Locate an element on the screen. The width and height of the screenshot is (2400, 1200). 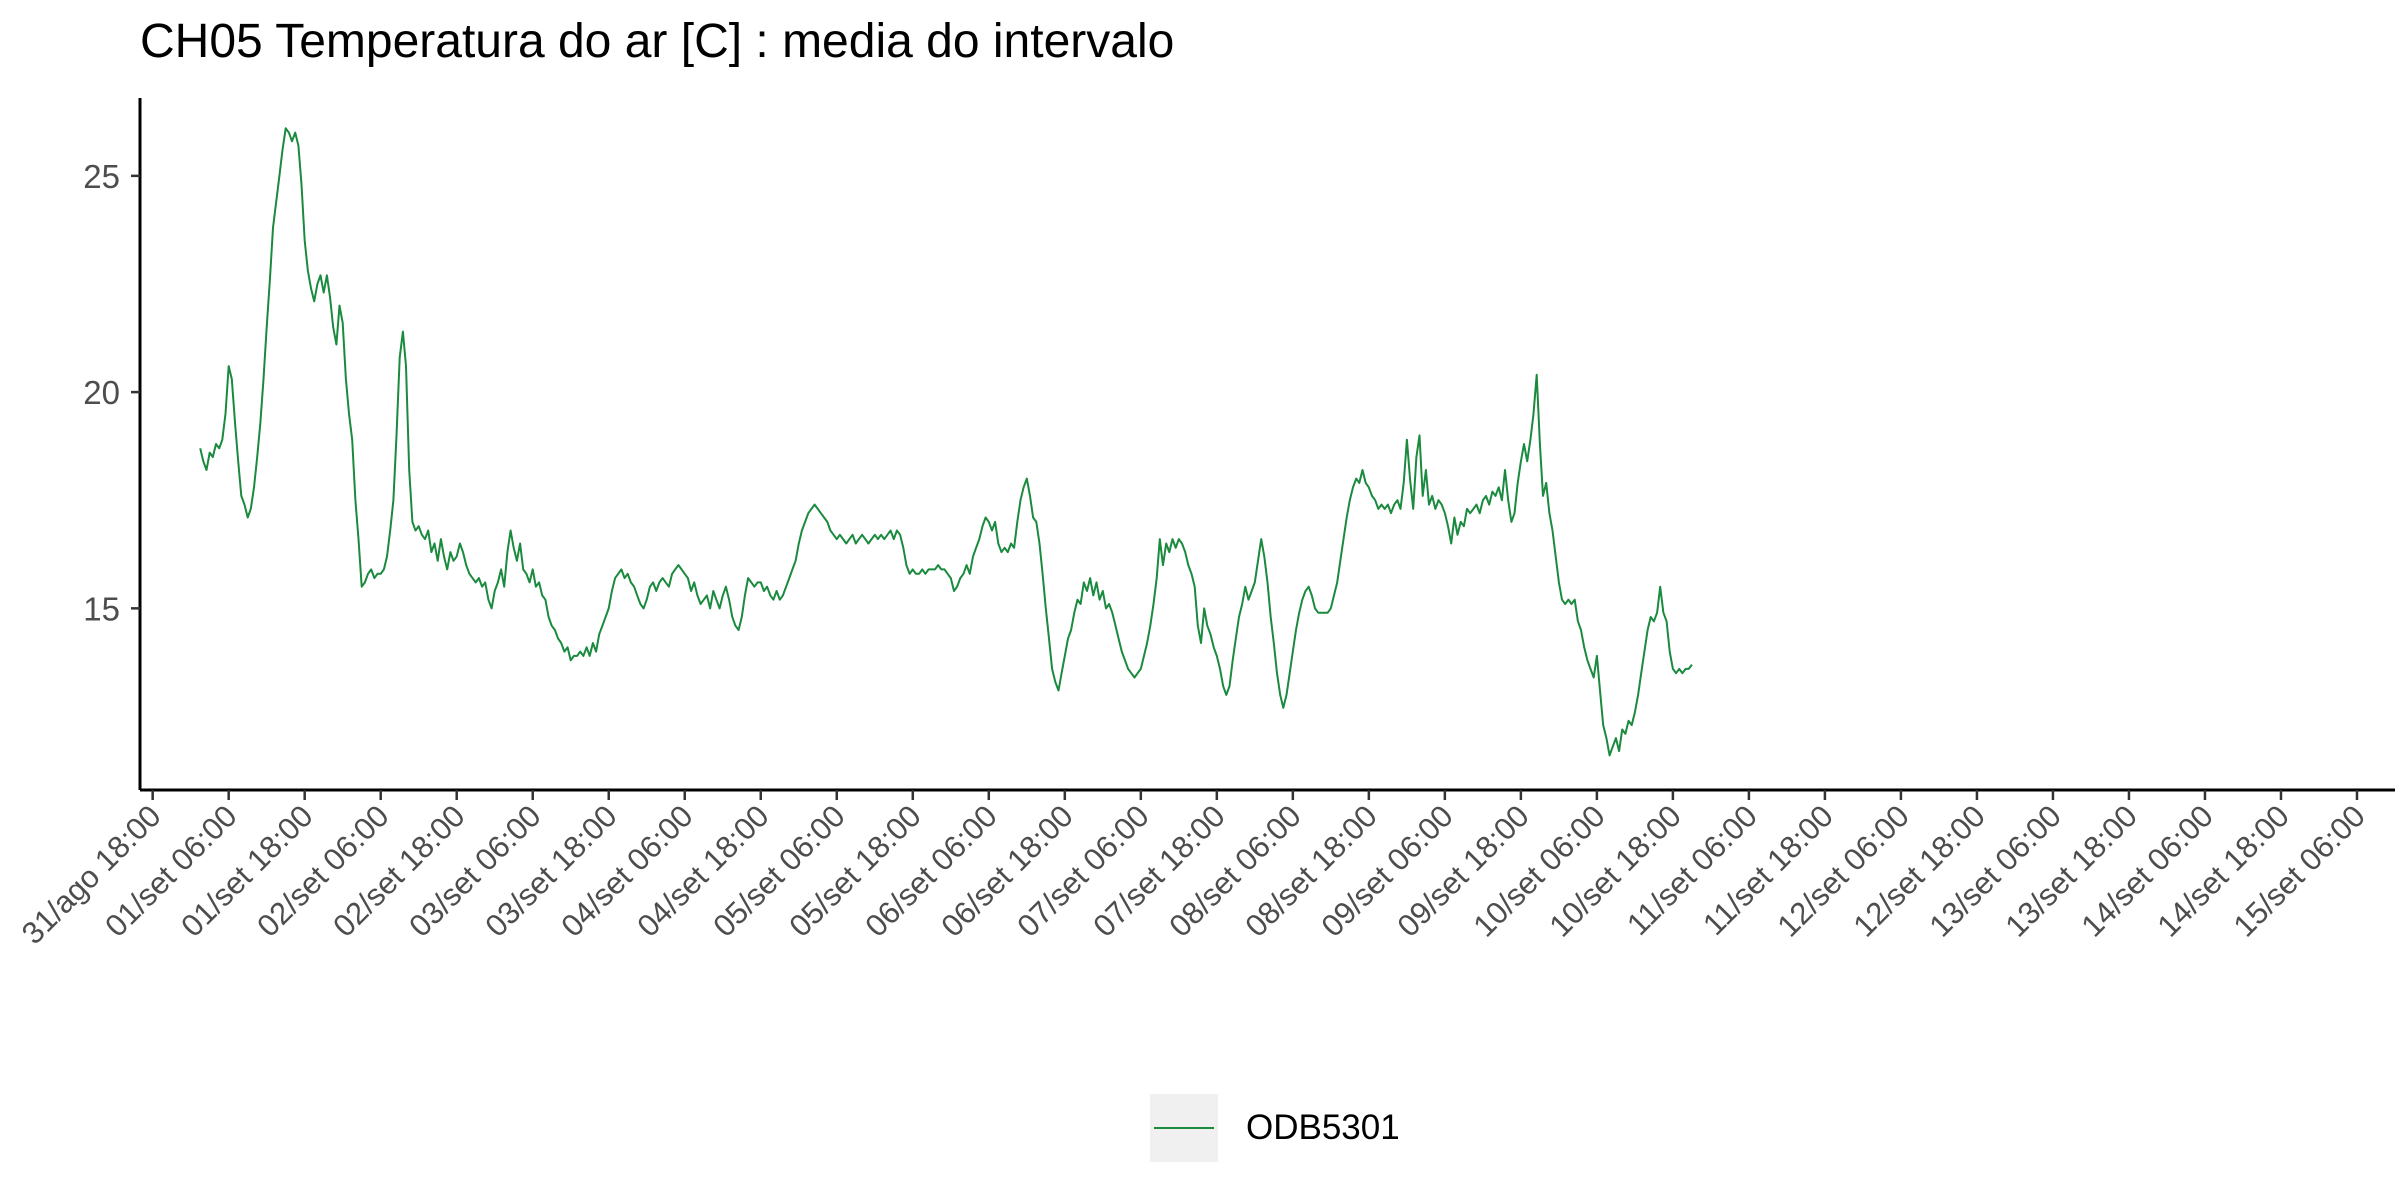
y-axis: 15 20 25 is located at coordinates (112, 444).